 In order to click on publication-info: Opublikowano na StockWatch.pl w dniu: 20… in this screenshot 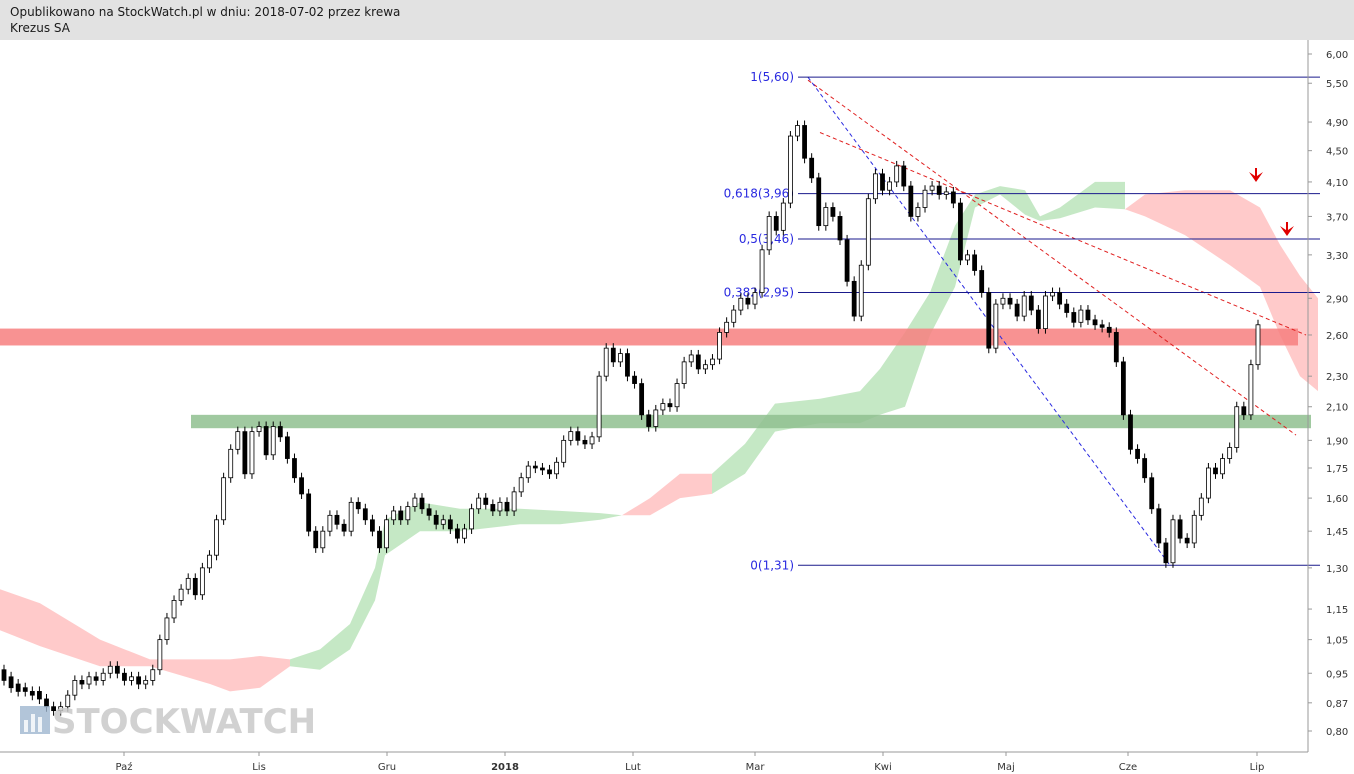, I will do `click(205, 12)`.